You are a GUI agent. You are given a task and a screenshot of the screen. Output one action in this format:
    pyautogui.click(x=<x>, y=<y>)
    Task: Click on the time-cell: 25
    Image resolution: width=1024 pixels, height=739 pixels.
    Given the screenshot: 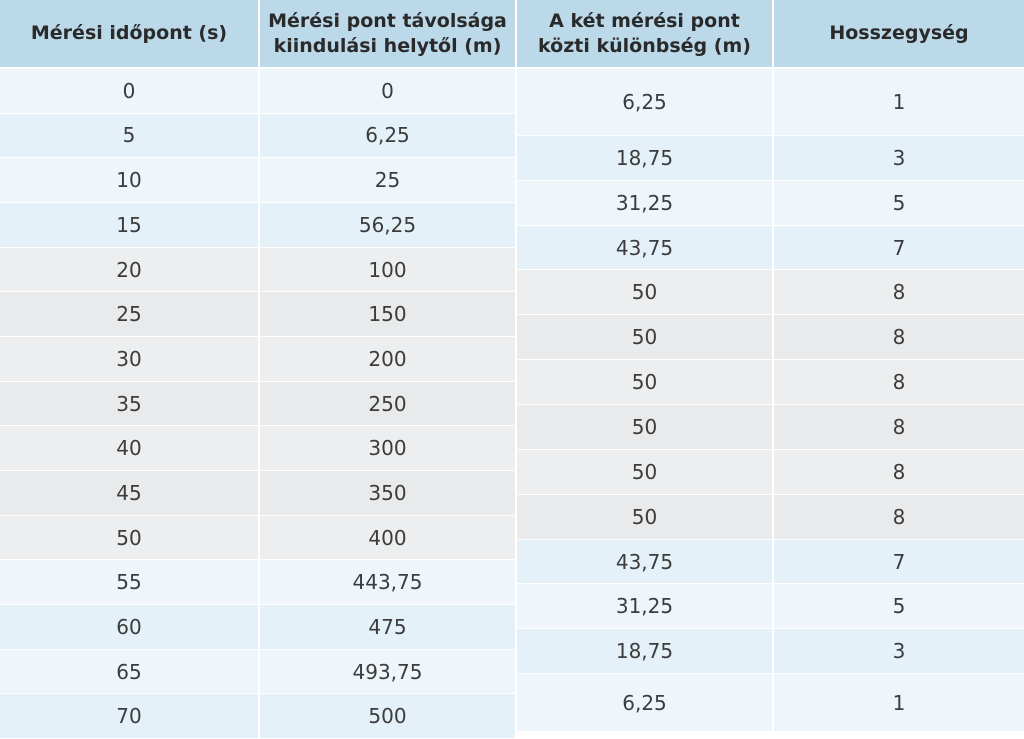 What is the action you would take?
    pyautogui.click(x=129, y=314)
    